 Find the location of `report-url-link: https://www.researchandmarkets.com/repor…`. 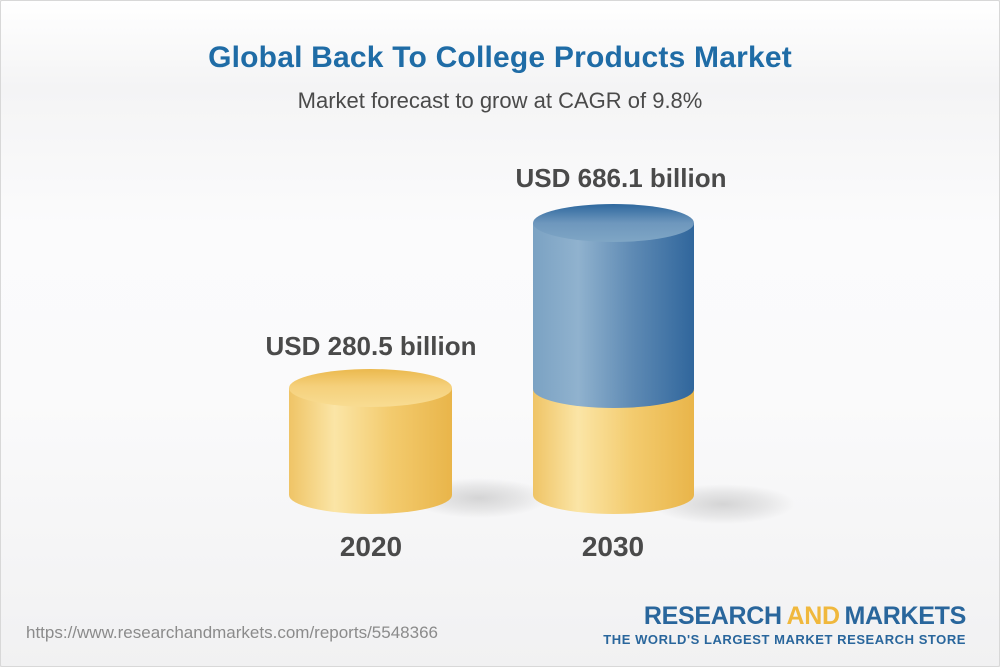

report-url-link: https://www.researchandmarkets.com/repor… is located at coordinates (232, 632).